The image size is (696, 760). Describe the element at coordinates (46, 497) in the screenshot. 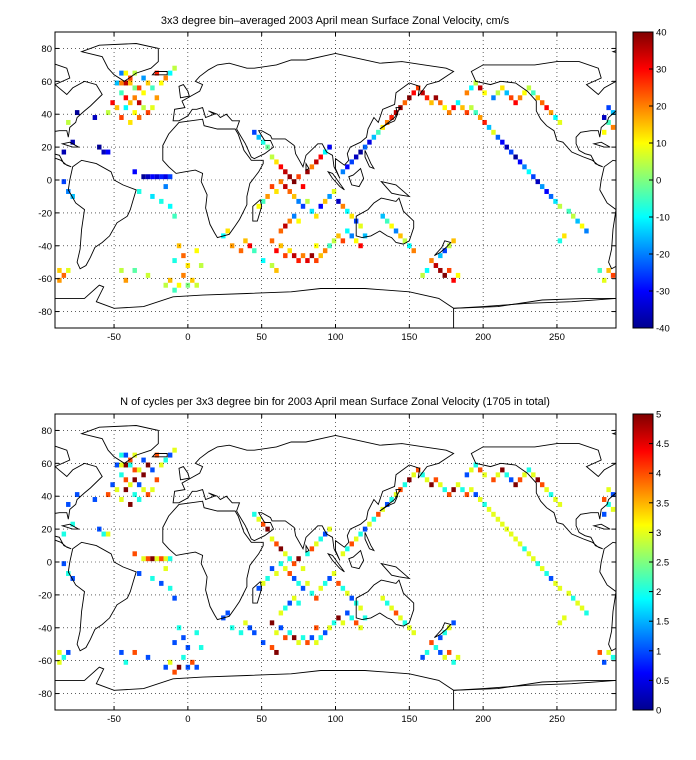

I see `y-tick-label: 40` at that location.